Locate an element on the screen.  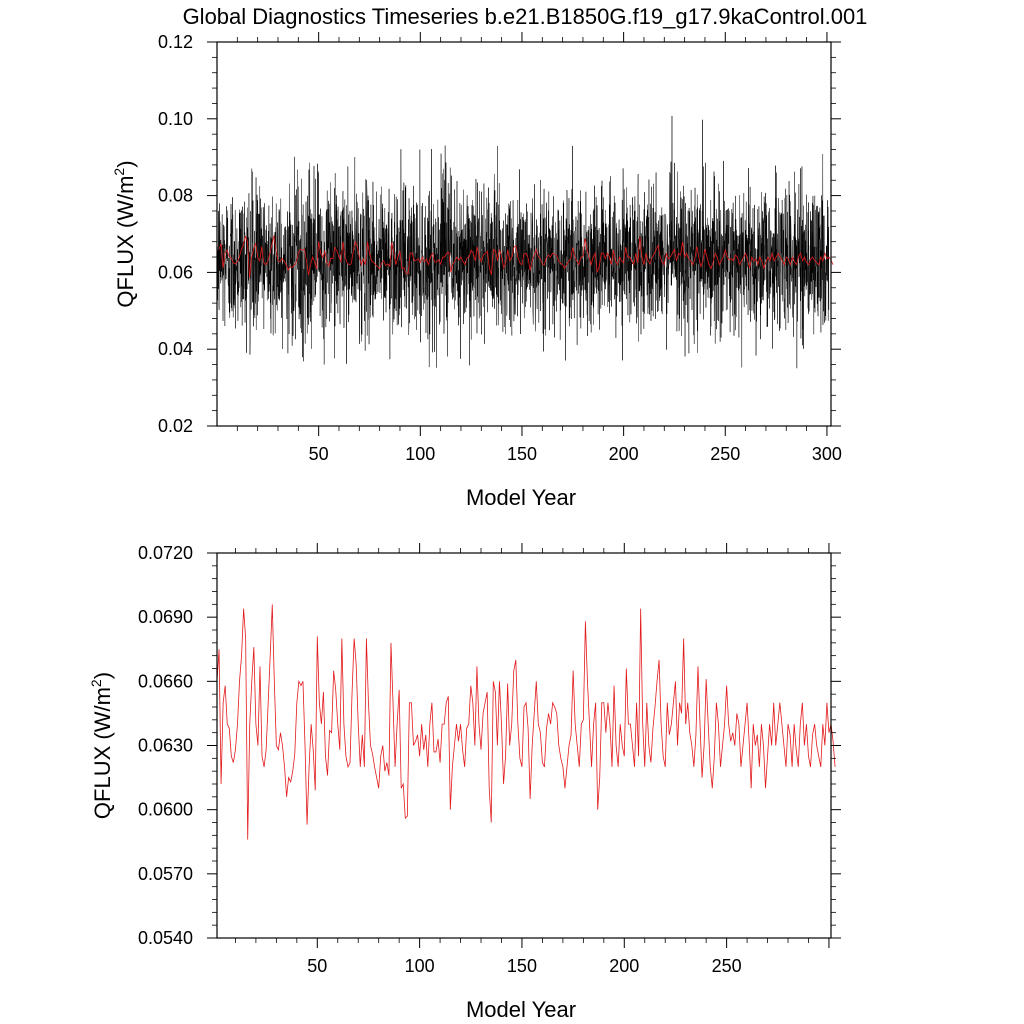
y-tick-label: 0.0720 is located at coordinates (165, 553).